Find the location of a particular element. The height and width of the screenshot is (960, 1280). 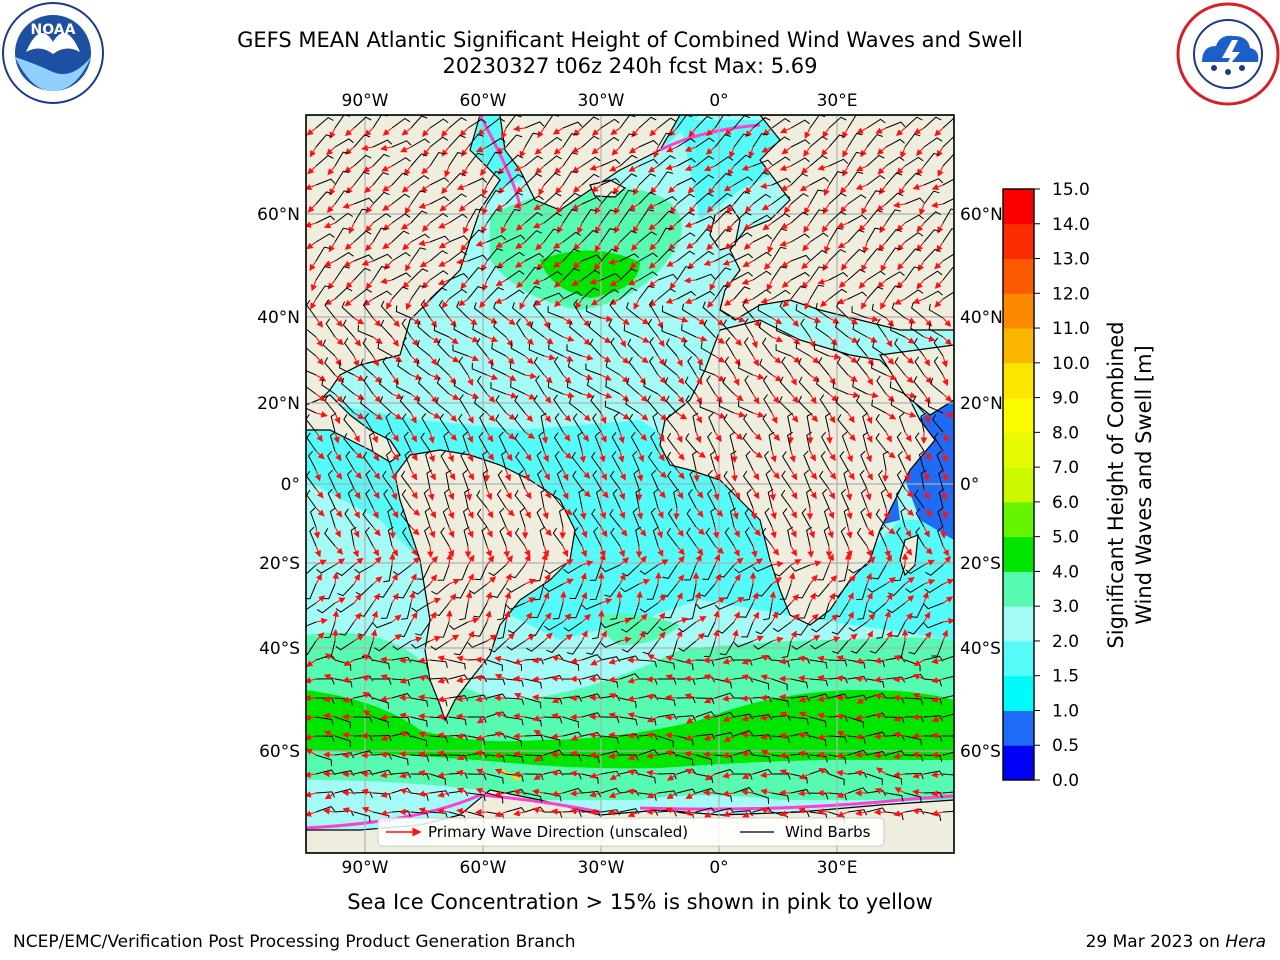

colorbar-tick-label: 13.0 is located at coordinates (1071, 260).